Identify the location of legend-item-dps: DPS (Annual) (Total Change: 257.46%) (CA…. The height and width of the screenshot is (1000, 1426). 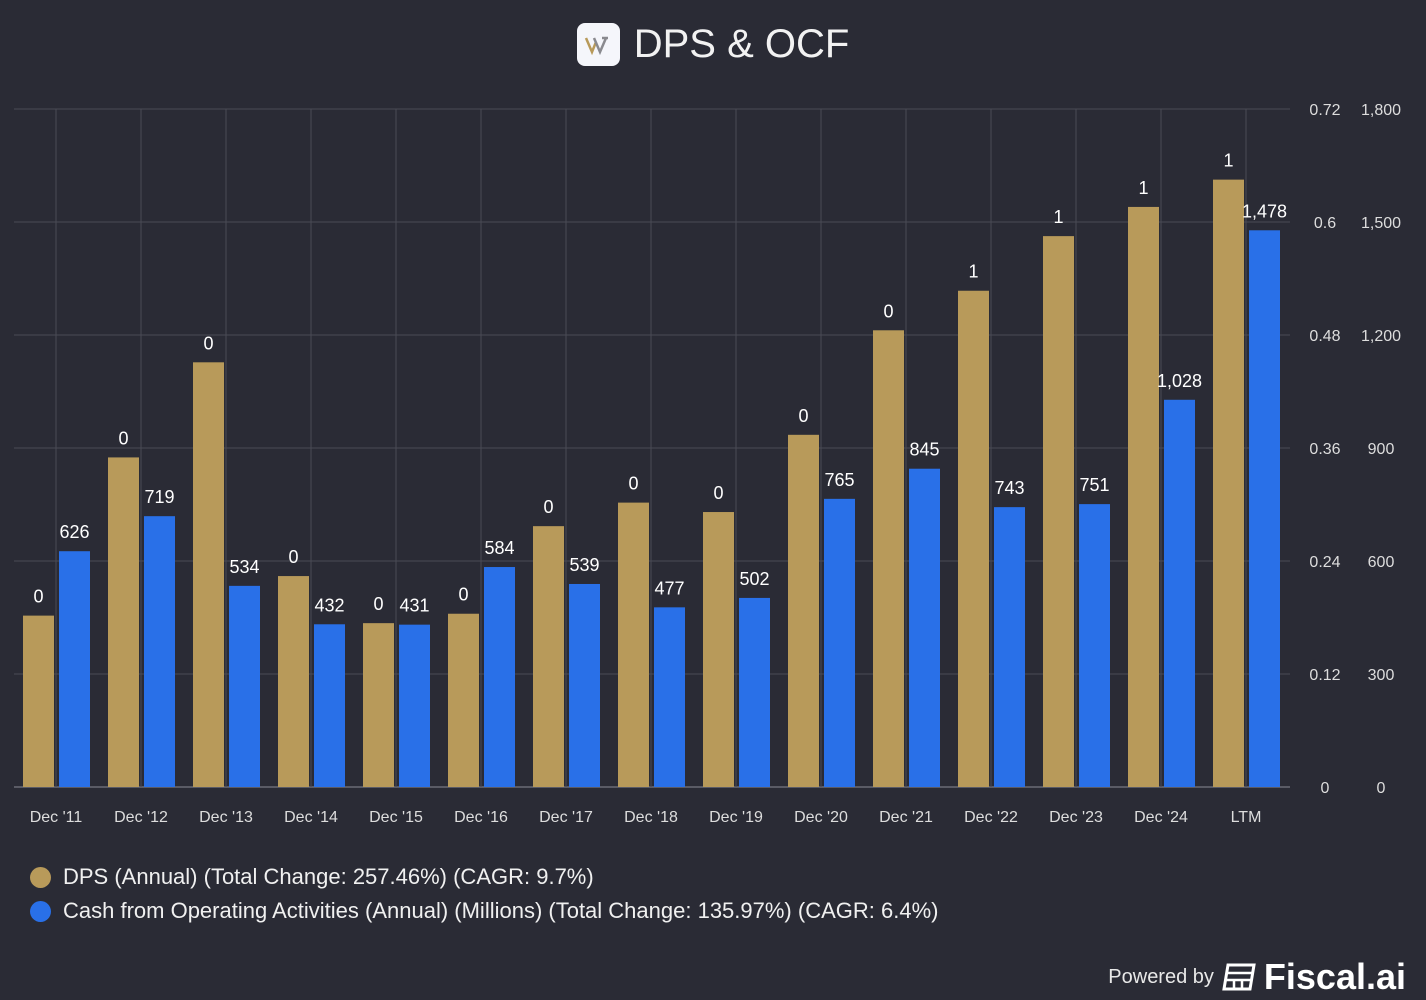
(484, 877).